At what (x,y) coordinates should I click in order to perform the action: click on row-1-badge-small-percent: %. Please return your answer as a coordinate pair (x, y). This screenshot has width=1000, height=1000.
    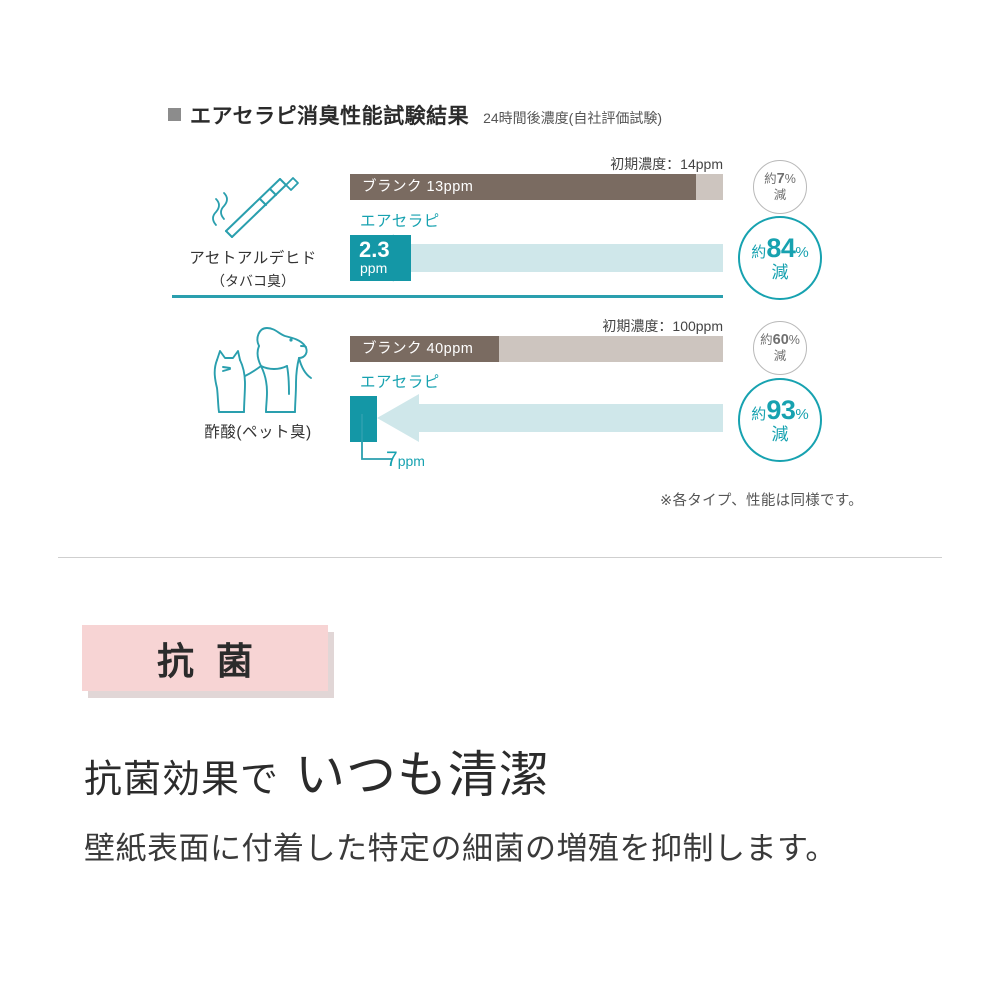
    Looking at the image, I should click on (790, 179).